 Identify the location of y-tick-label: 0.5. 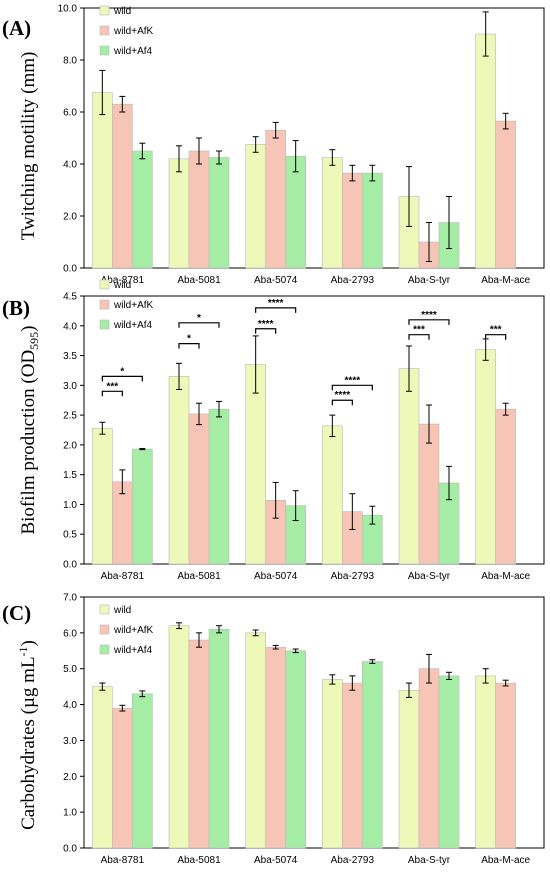
(70, 535).